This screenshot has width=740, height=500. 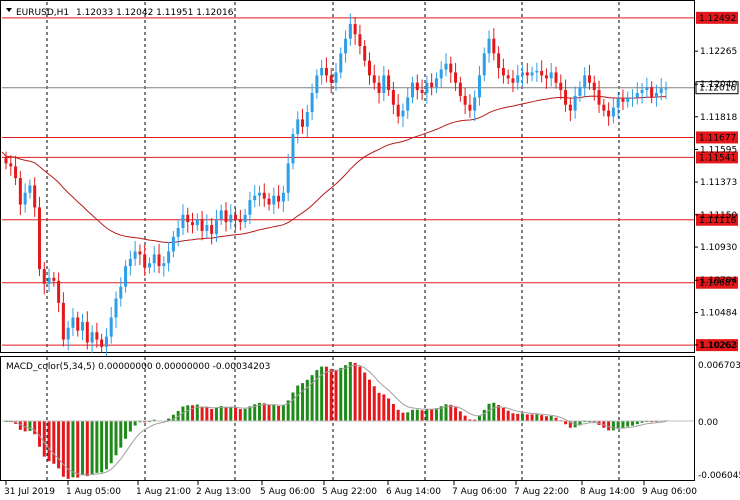 I want to click on level-label: 1.12492, so click(x=717, y=19).